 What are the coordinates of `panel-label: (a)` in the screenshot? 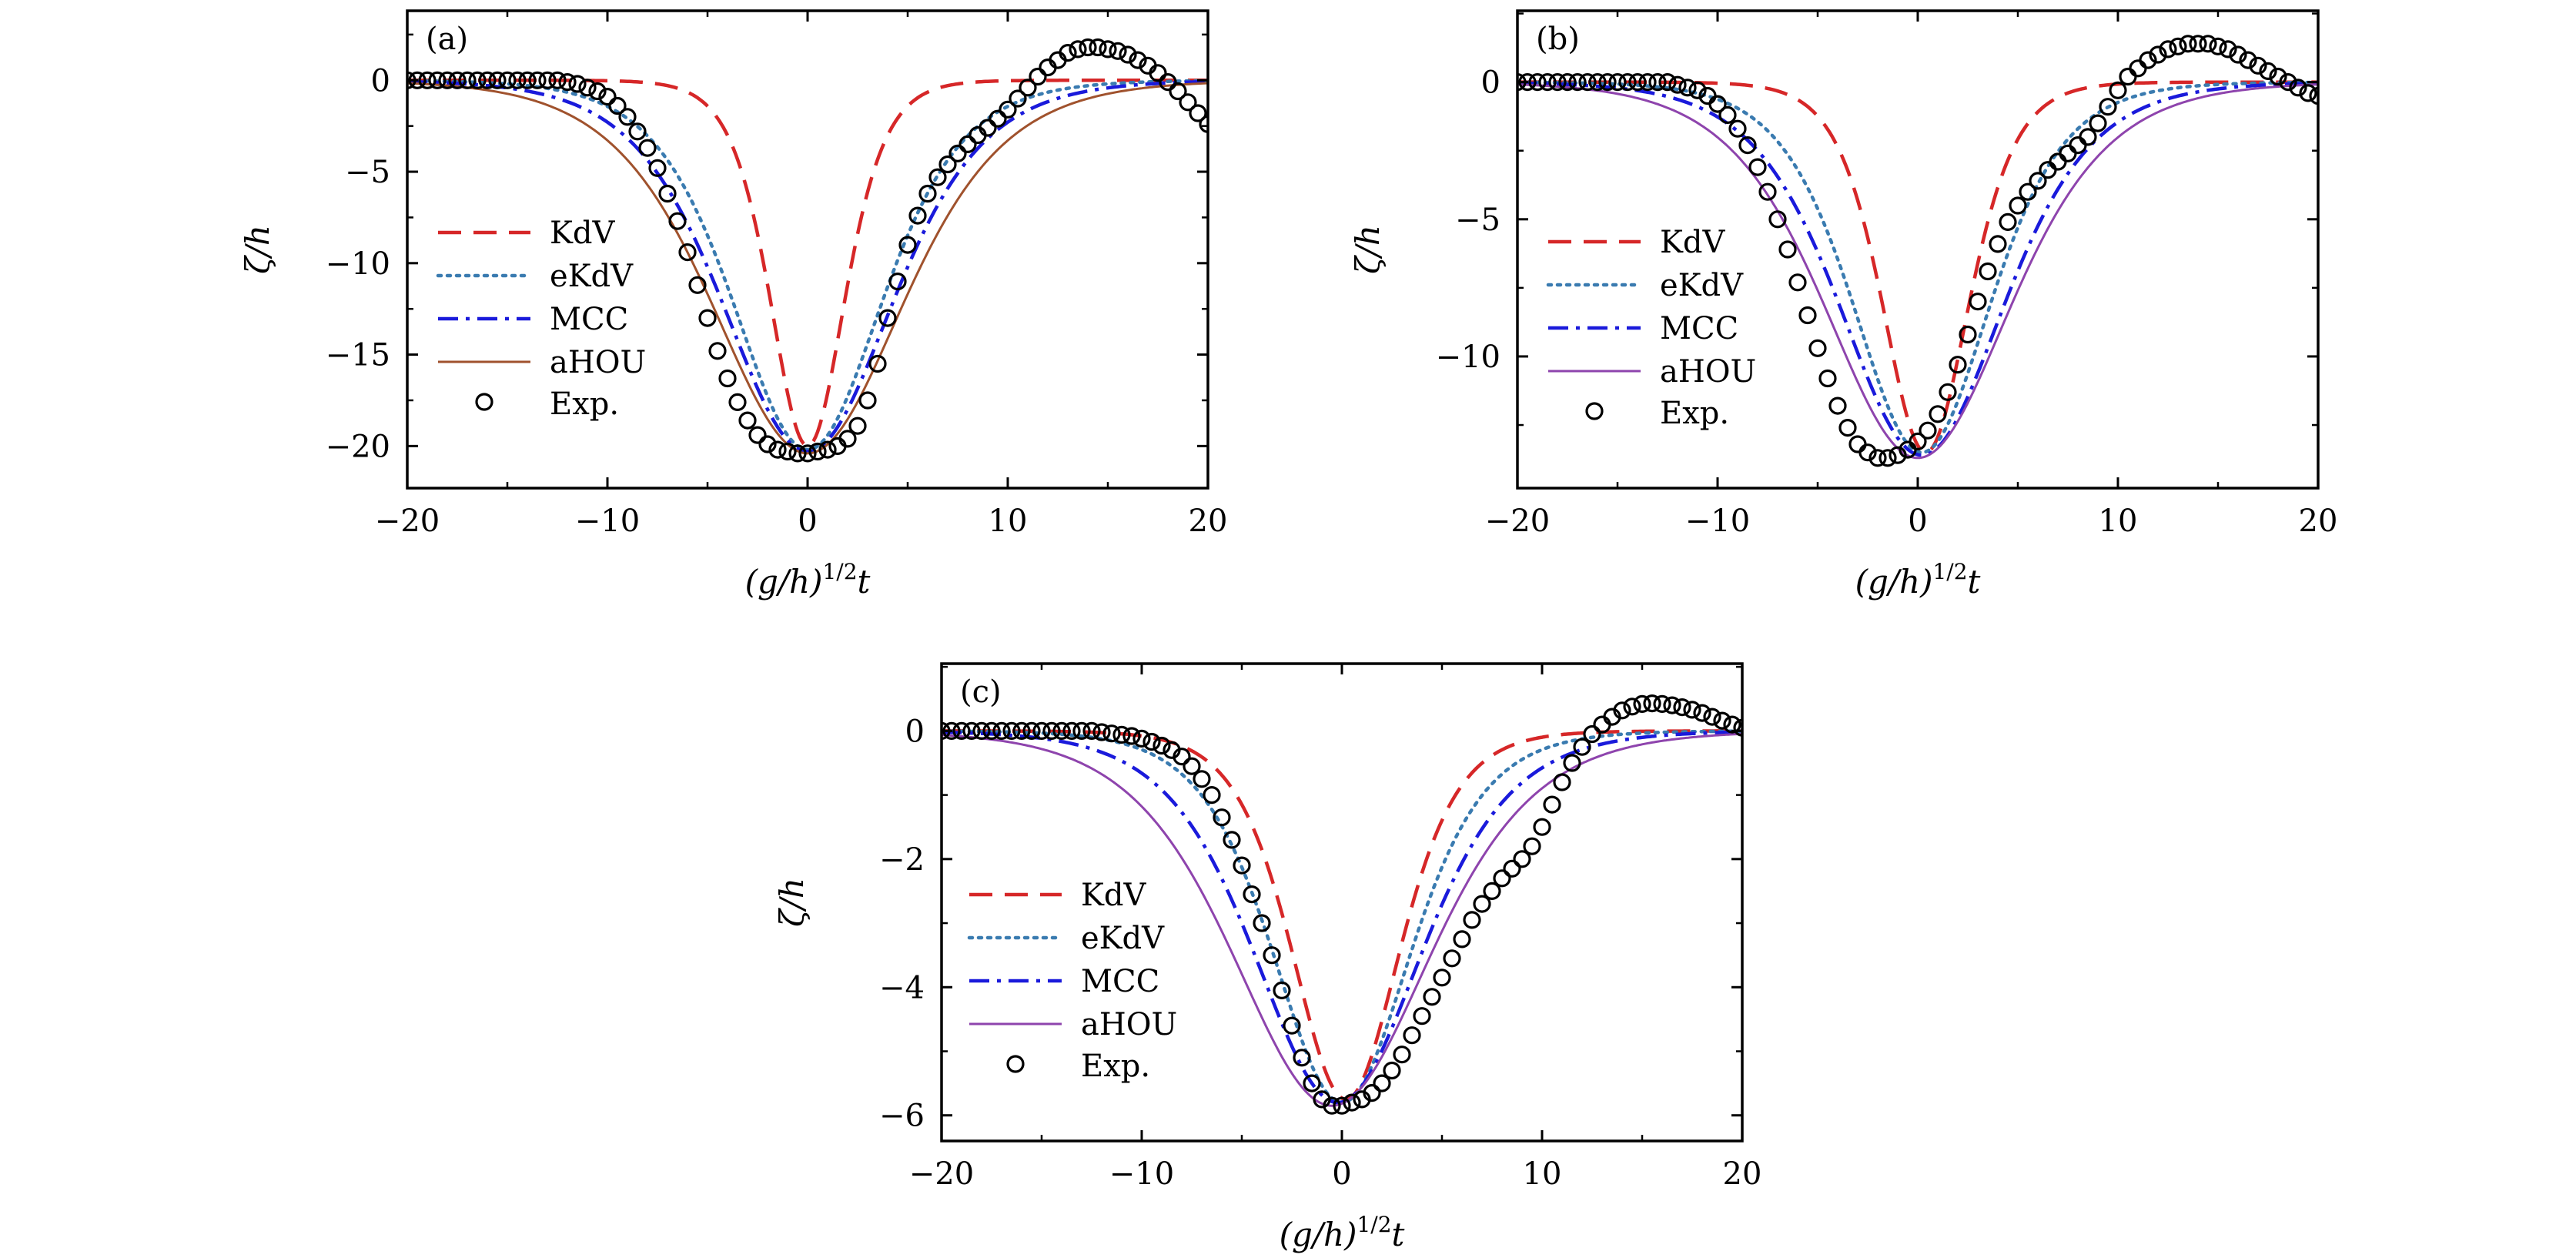 It's located at (447, 40).